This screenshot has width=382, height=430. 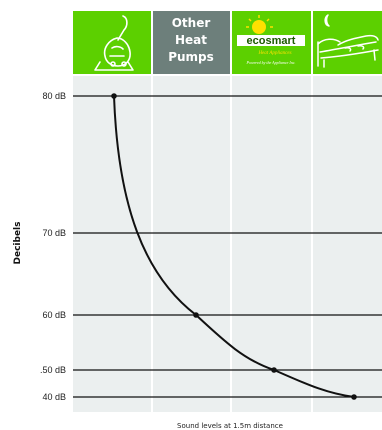 What do you see at coordinates (259, 27) in the screenshot?
I see `sun-icon` at bounding box center [259, 27].